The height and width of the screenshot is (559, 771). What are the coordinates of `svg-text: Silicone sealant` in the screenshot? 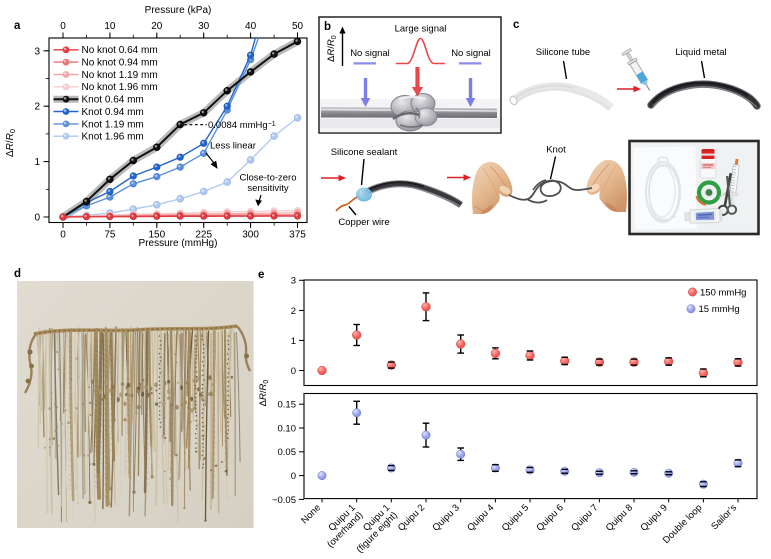 It's located at (364, 152).